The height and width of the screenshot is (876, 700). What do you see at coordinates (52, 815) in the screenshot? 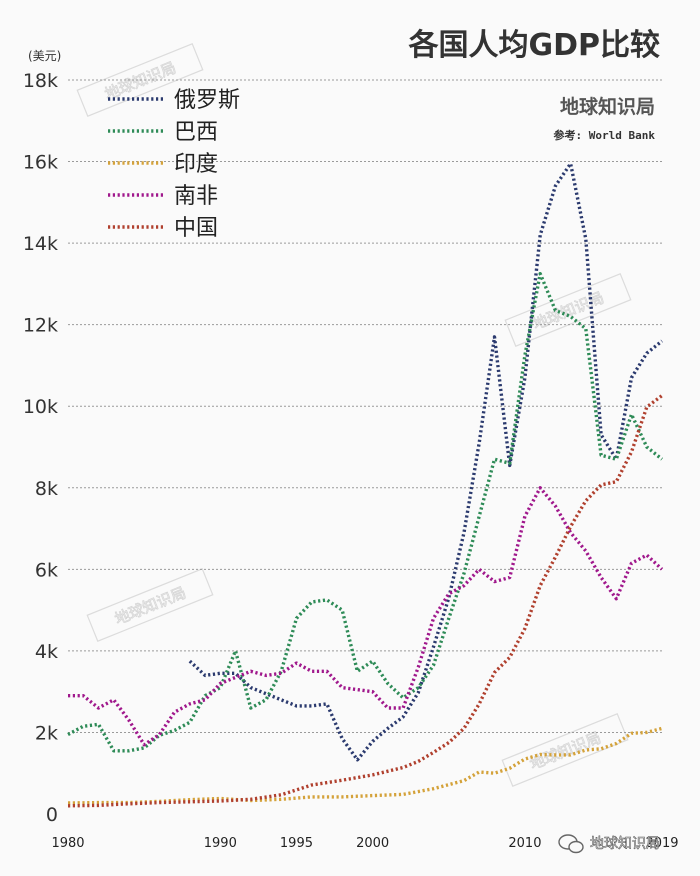
I see `y-tick-label: 0` at bounding box center [52, 815].